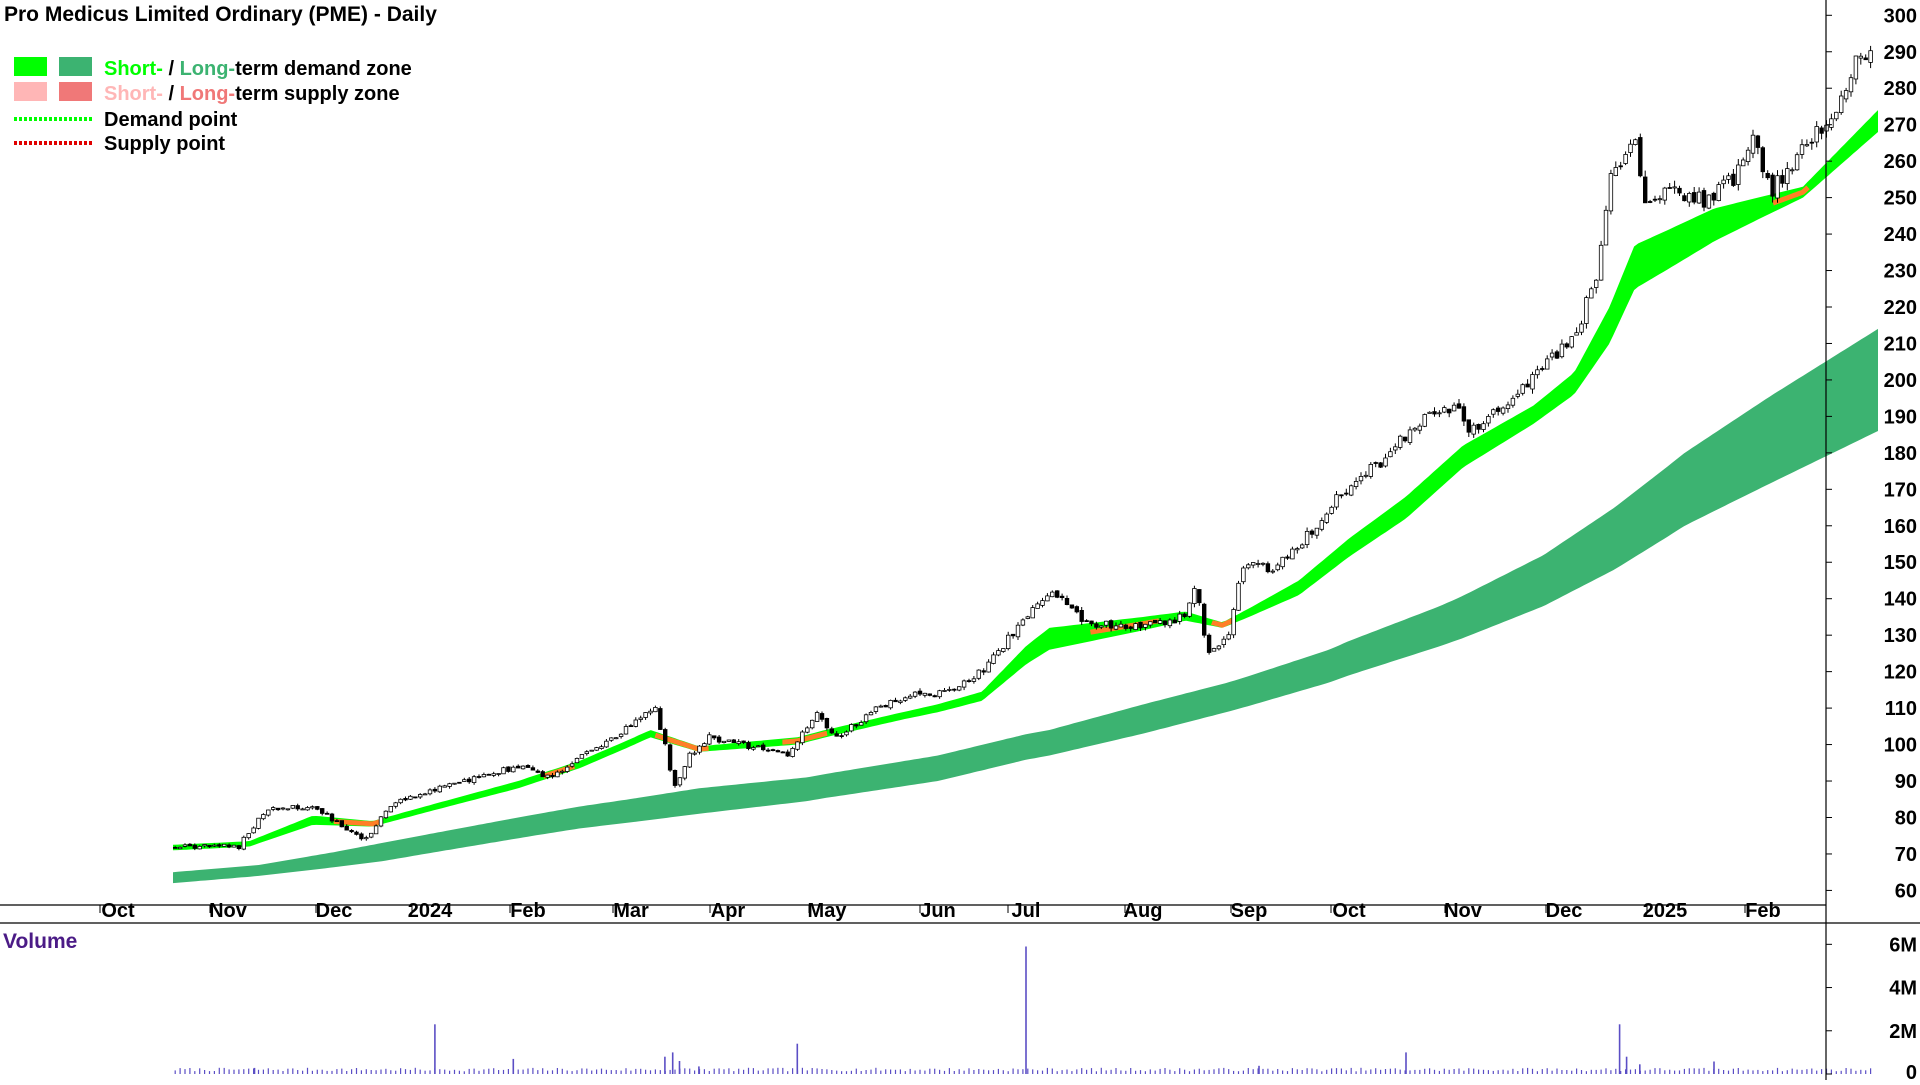 The height and width of the screenshot is (1085, 1920). I want to click on y-tick-label: 140, so click(1900, 600).